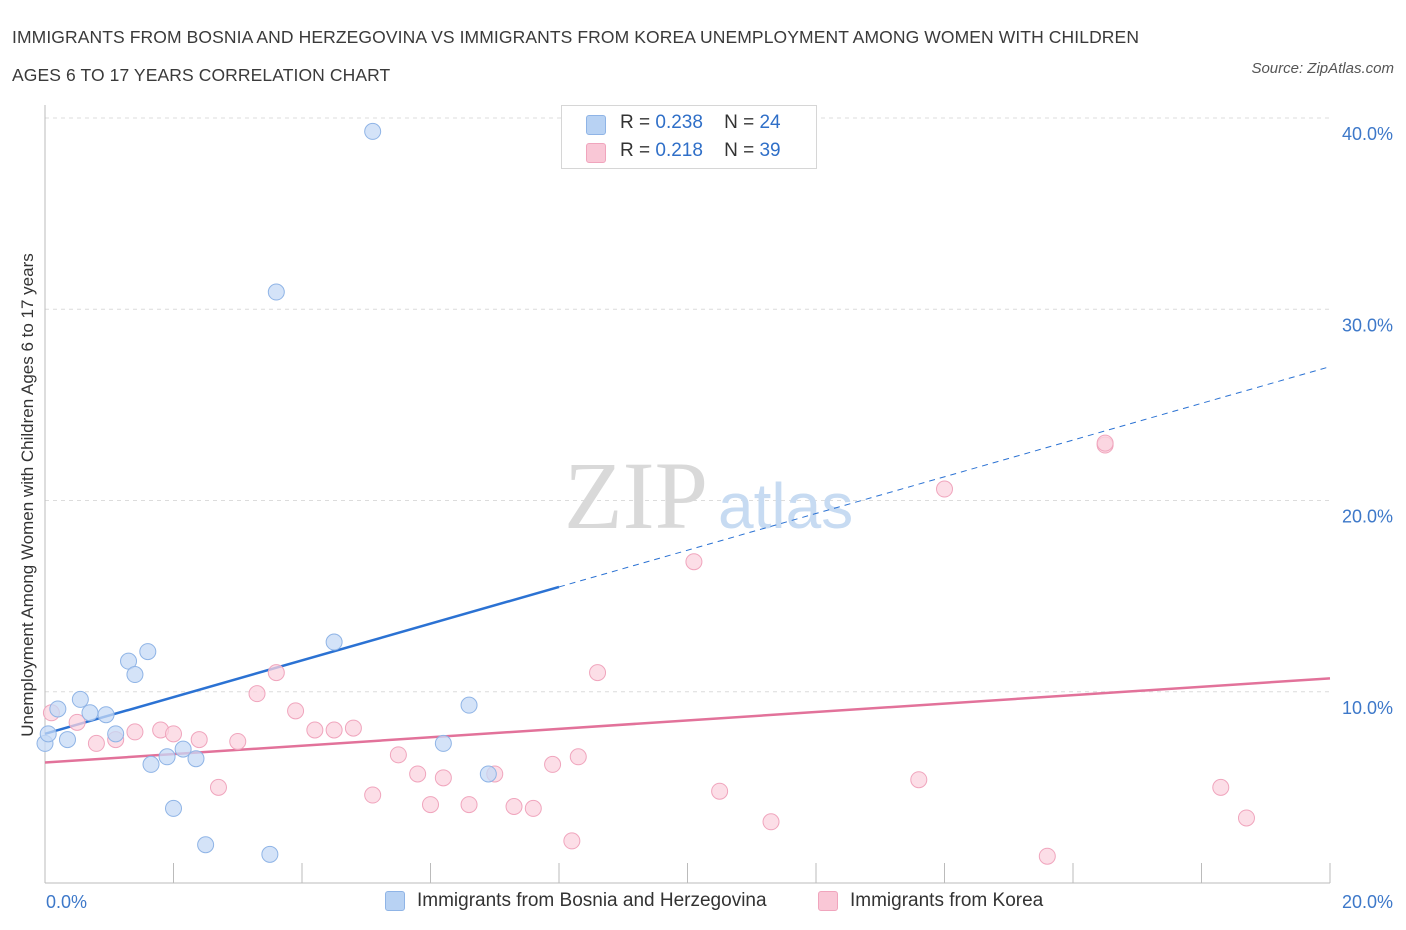 The image size is (1406, 930). What do you see at coordinates (1322, 68) in the screenshot?
I see `source-credit: Source: ZipAtlas.com` at bounding box center [1322, 68].